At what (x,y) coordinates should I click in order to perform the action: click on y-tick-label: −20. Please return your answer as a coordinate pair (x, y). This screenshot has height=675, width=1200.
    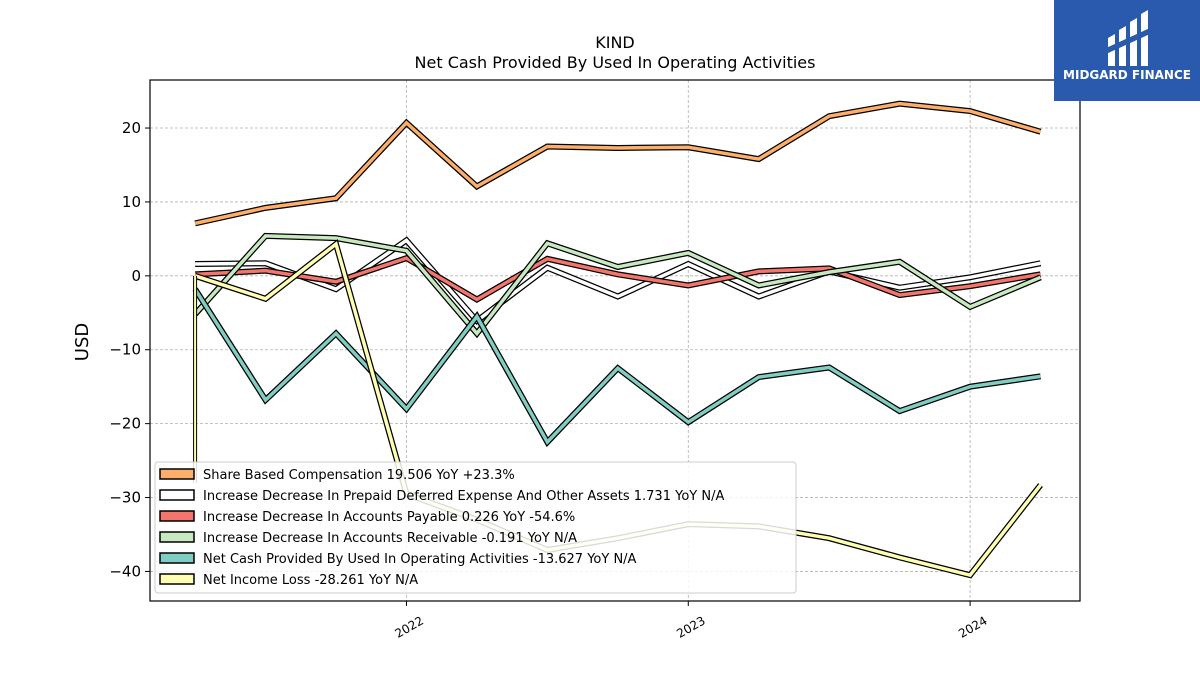
    Looking at the image, I should click on (125, 424).